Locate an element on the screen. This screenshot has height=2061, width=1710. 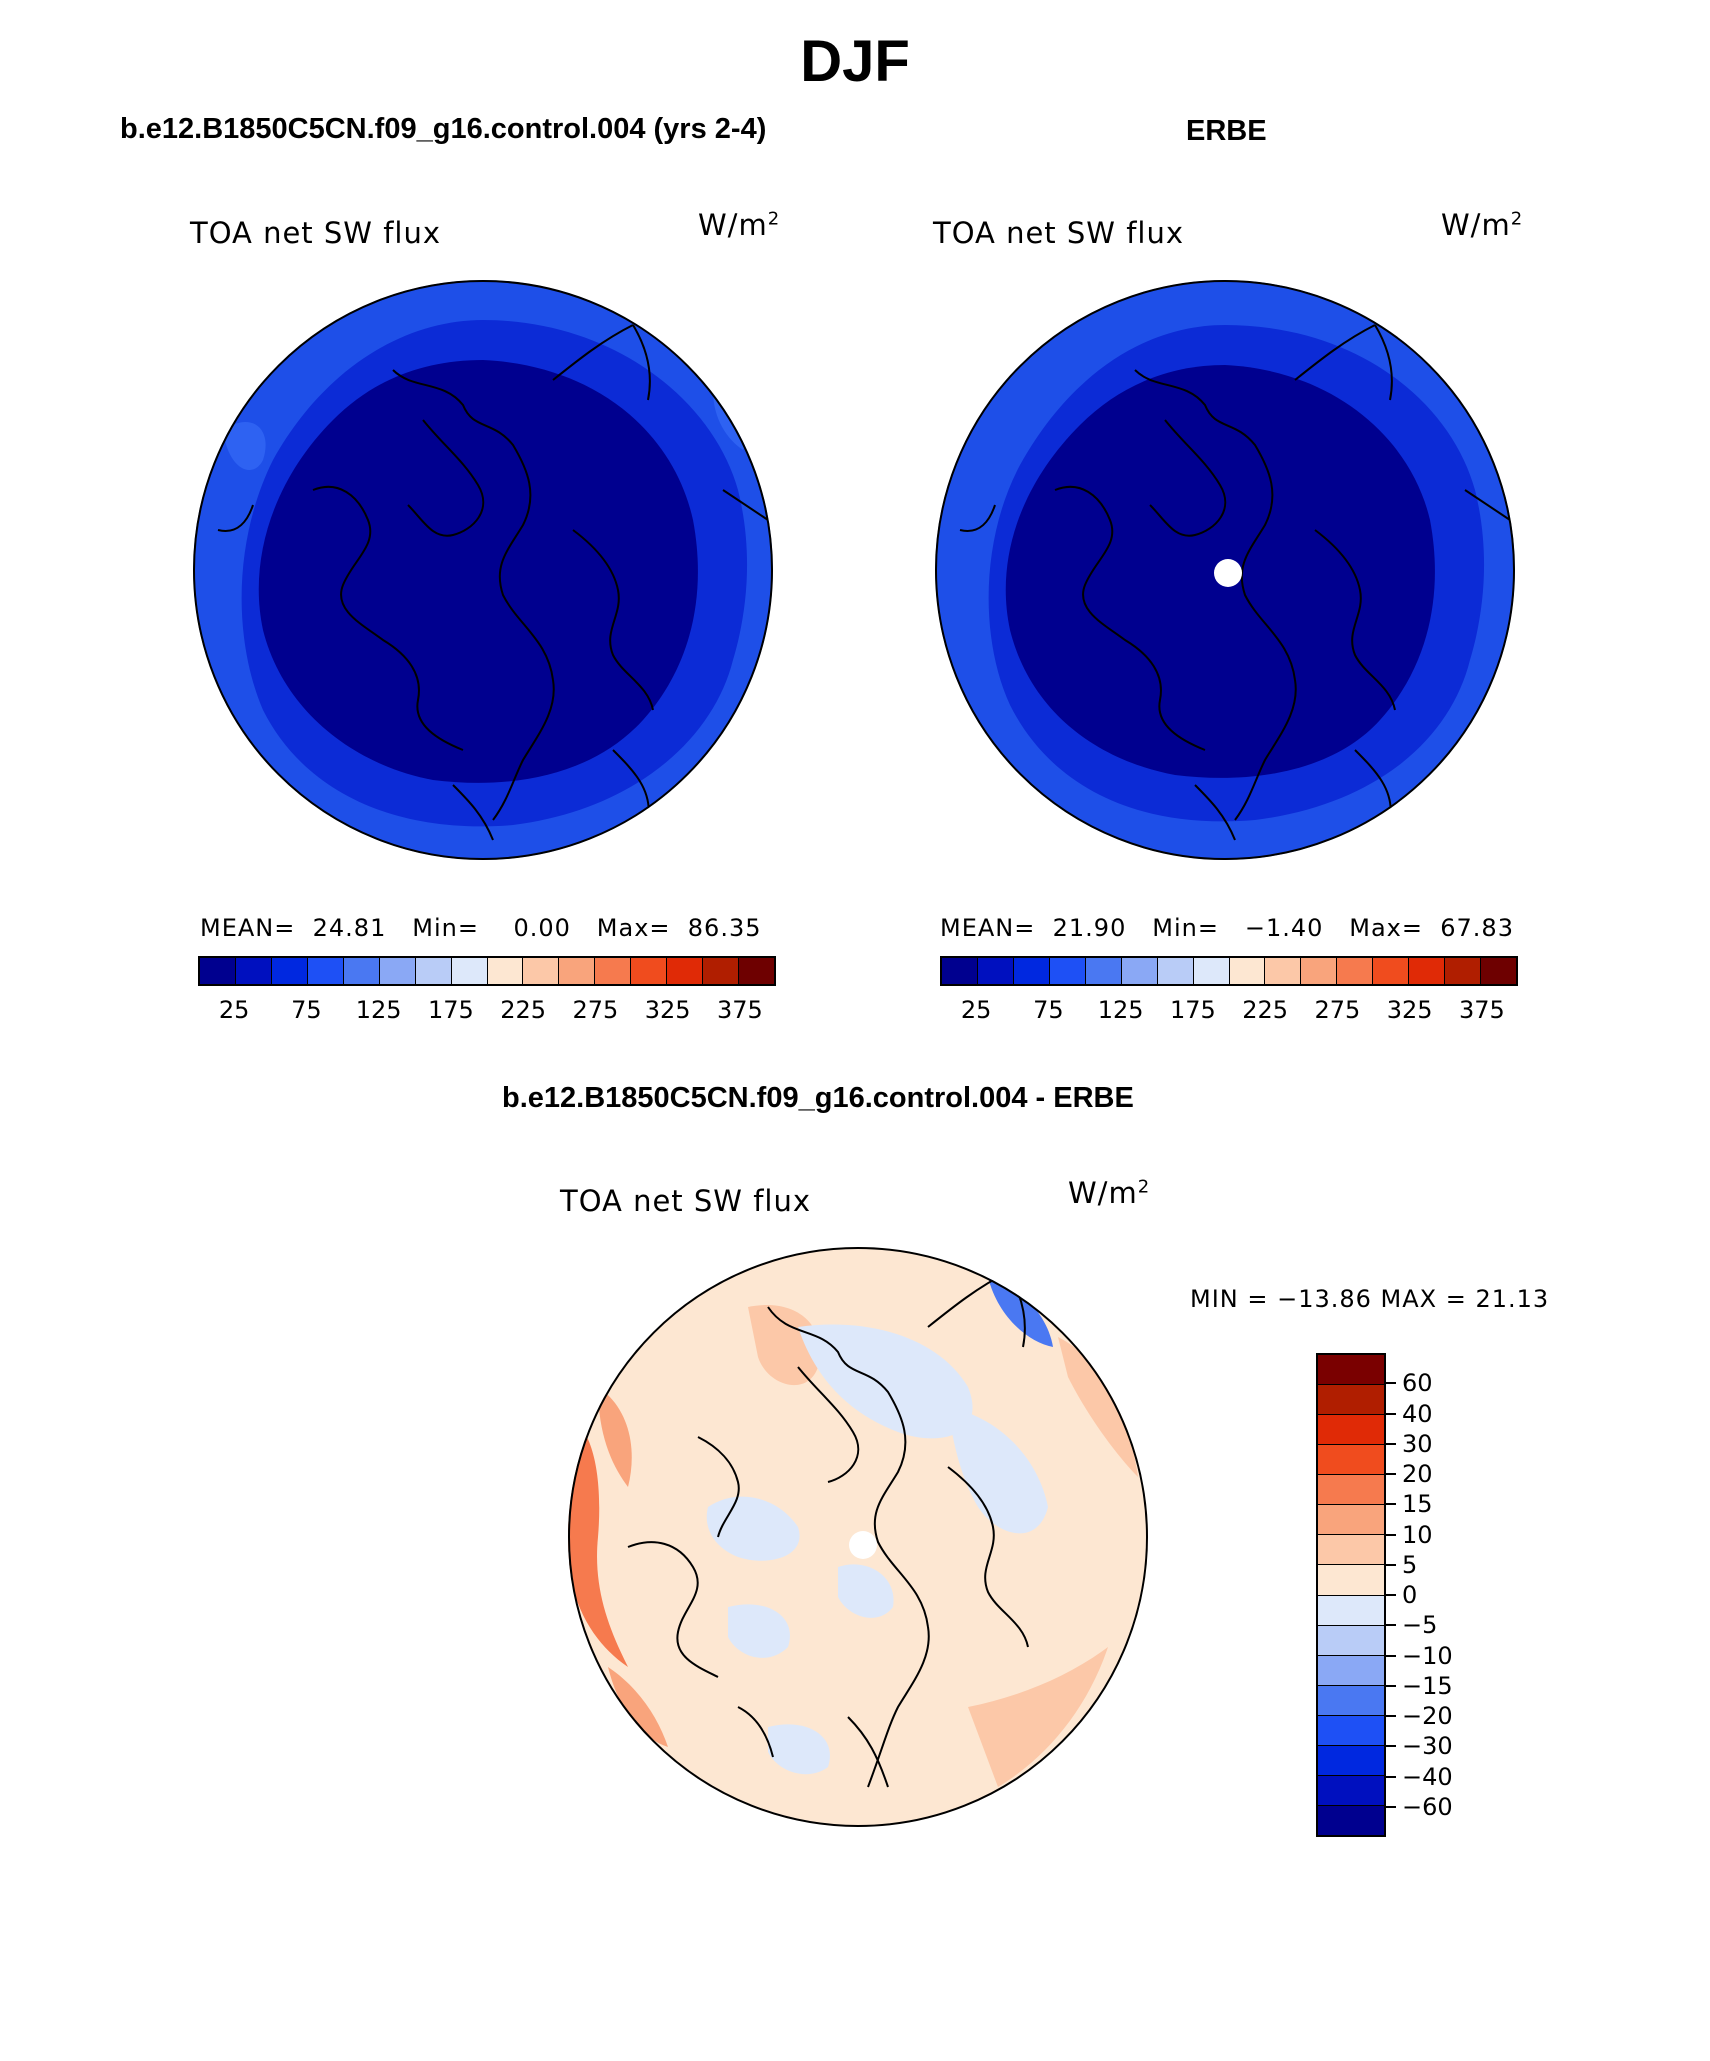
colorbar-tick-label: −5 is located at coordinates (1420, 1625).